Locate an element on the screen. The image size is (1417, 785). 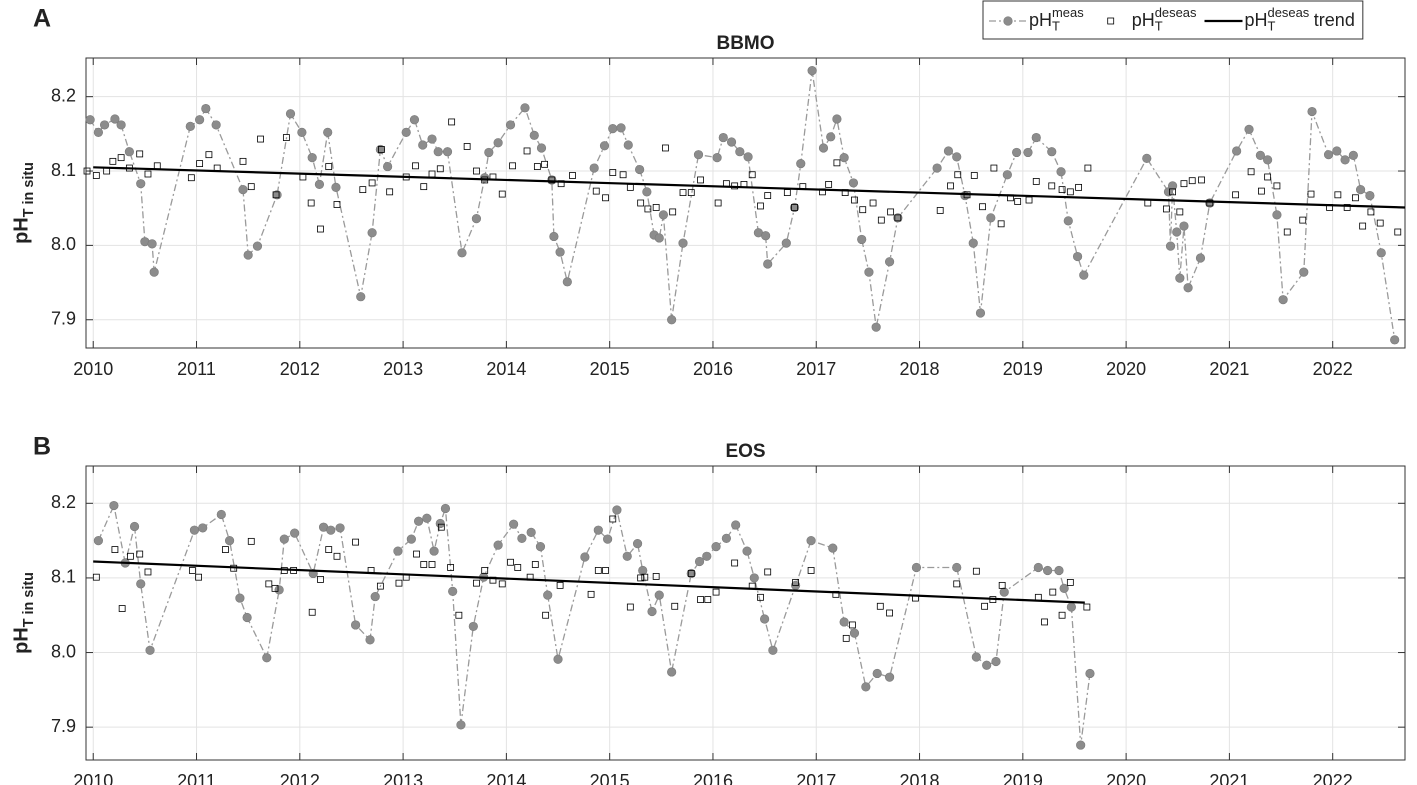
legend-box is located at coordinates (1173, 20).